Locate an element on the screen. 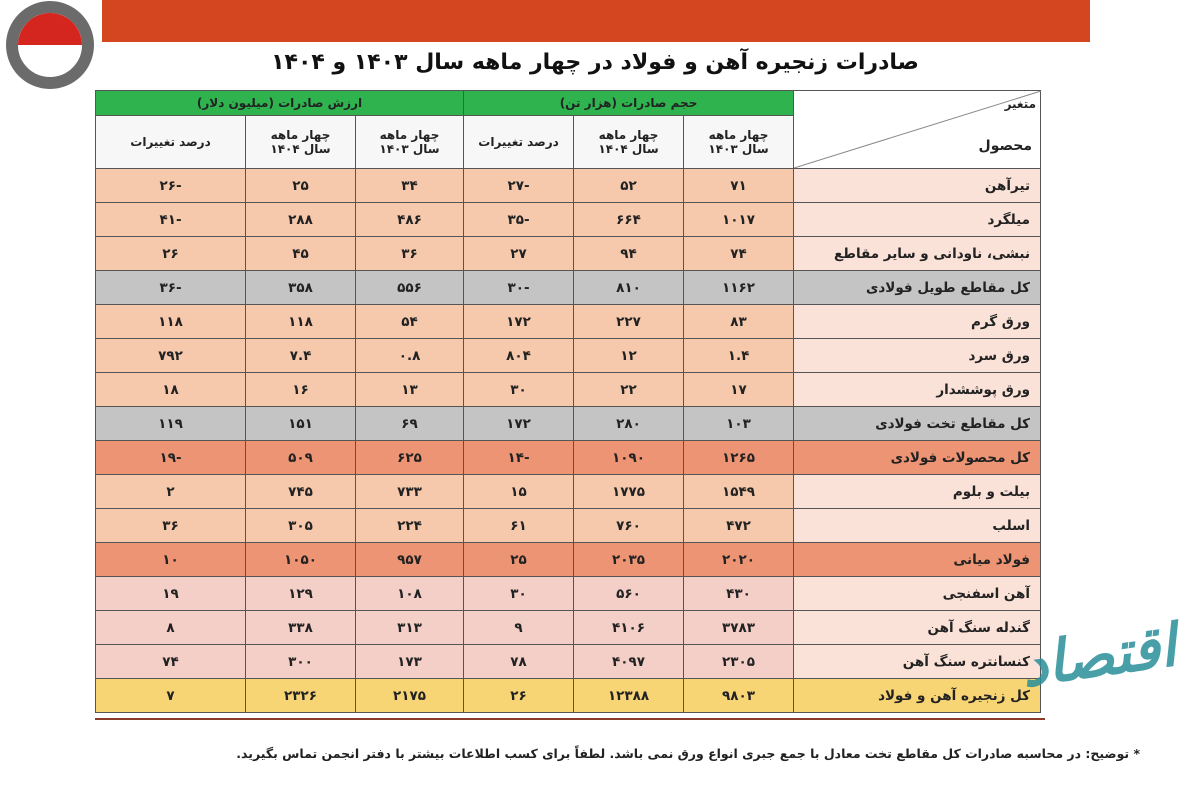  corner-bottom: محصول is located at coordinates (1005, 146).